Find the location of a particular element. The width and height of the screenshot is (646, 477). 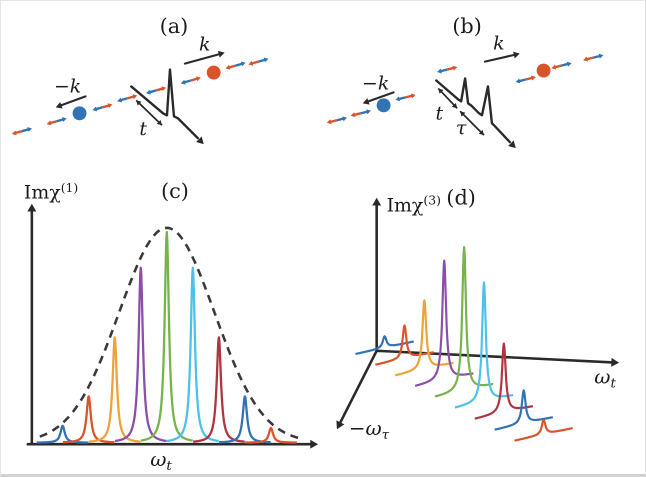

panel-d-z-axis-label: −ωτ is located at coordinates (369, 430).